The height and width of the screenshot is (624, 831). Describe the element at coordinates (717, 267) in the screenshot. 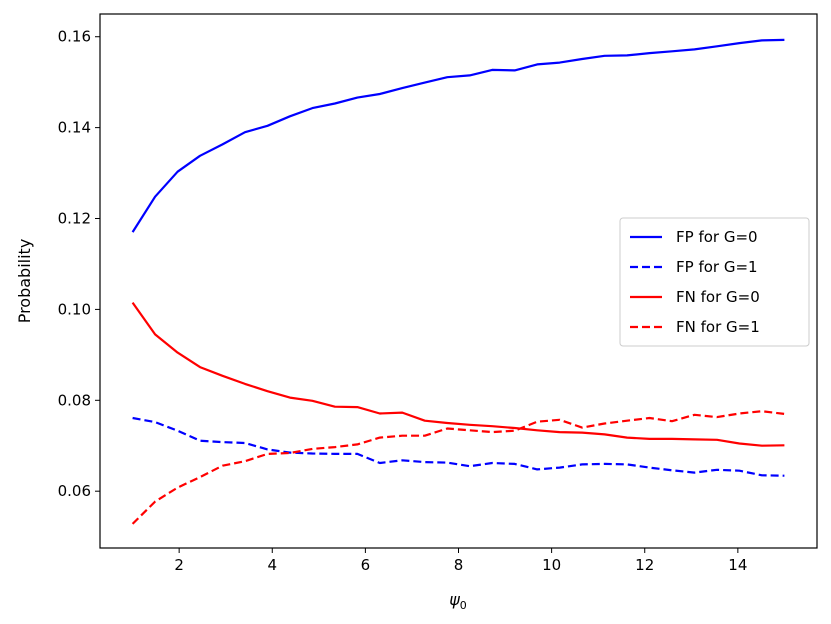

I see `legend-entry-label: FP for G=1` at that location.